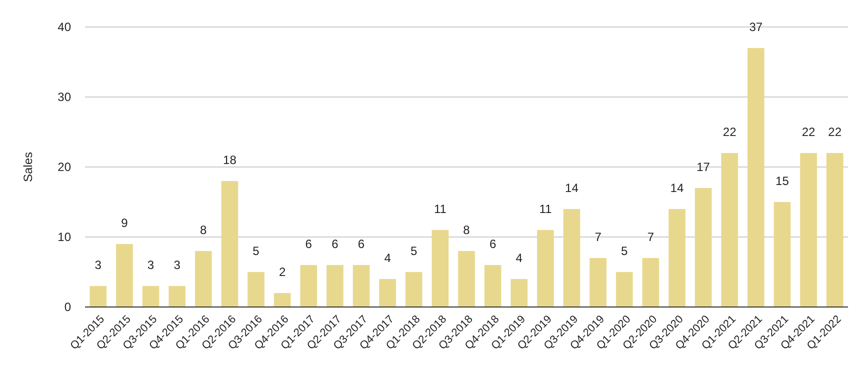 This screenshot has height=371, width=864. I want to click on y-tick-label: 0, so click(68, 307).